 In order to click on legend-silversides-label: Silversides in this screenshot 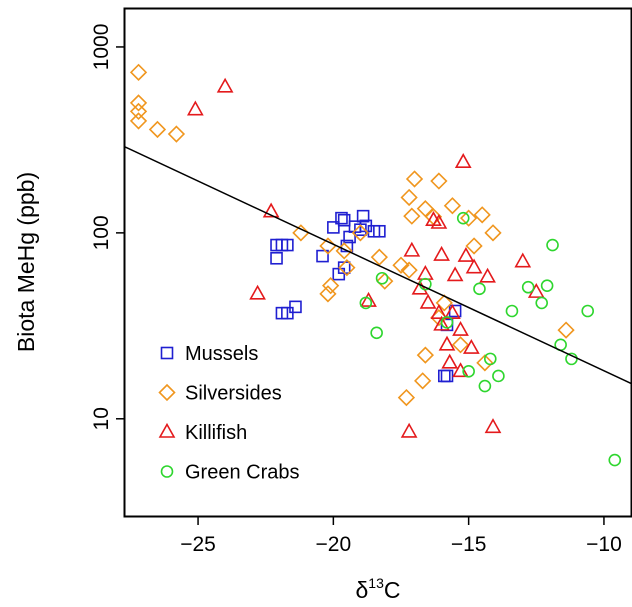, I will do `click(233, 394)`.